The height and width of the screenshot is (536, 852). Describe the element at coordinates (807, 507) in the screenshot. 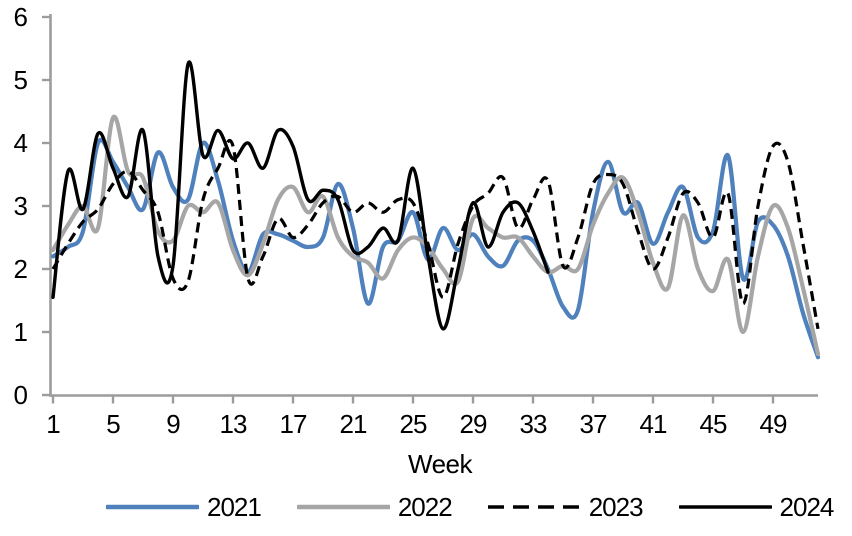

I see `legend-label-2024: 2024` at that location.